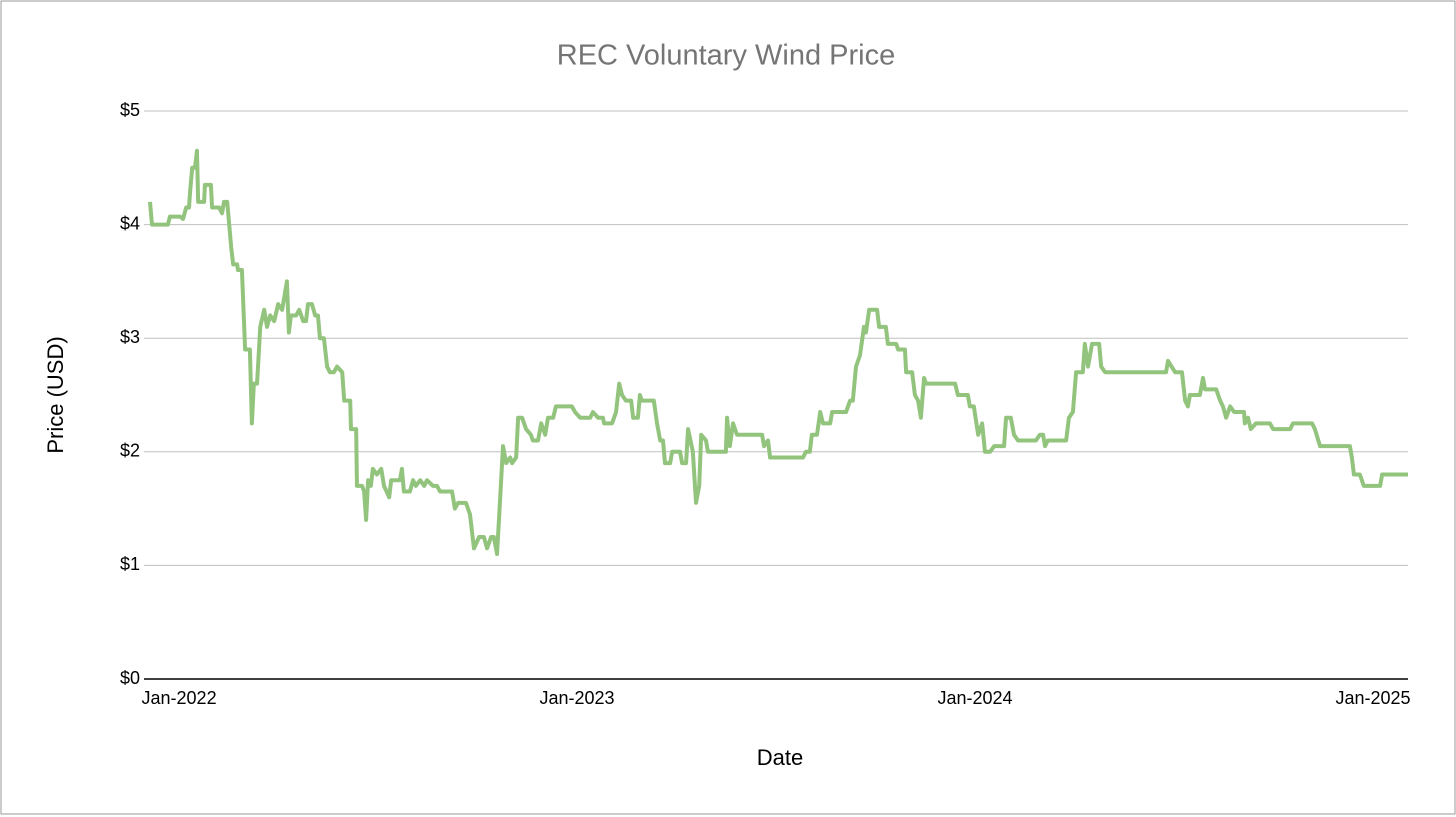  What do you see at coordinates (780, 757) in the screenshot?
I see `x-axis-label: Date` at bounding box center [780, 757].